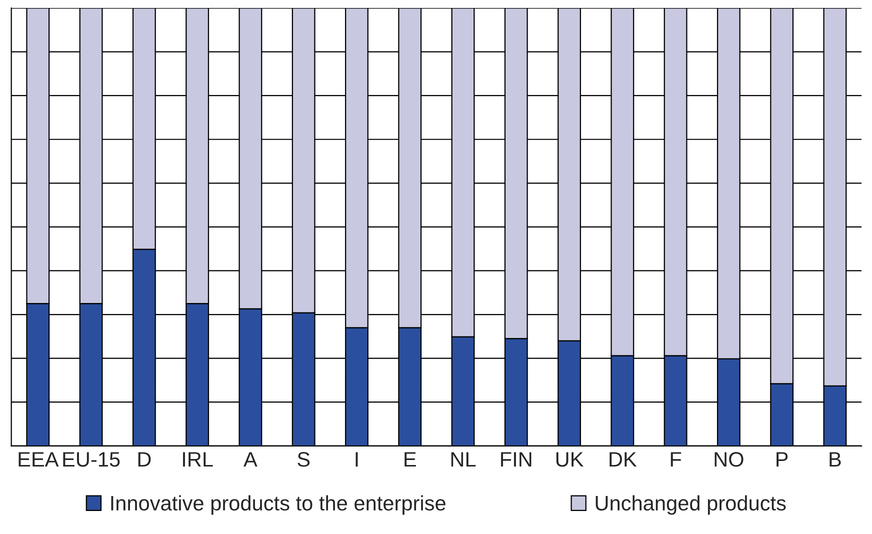  Describe the element at coordinates (304, 459) in the screenshot. I see `x-tick-label: S` at that location.